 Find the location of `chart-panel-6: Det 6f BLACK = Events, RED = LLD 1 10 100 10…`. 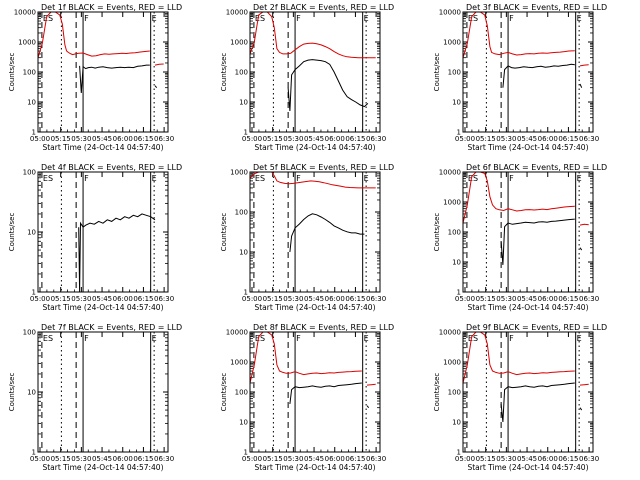

chart-panel-6: Det 6f BLACK = Events, RED = LLD 1 10 100 10… is located at coordinates (520, 237).